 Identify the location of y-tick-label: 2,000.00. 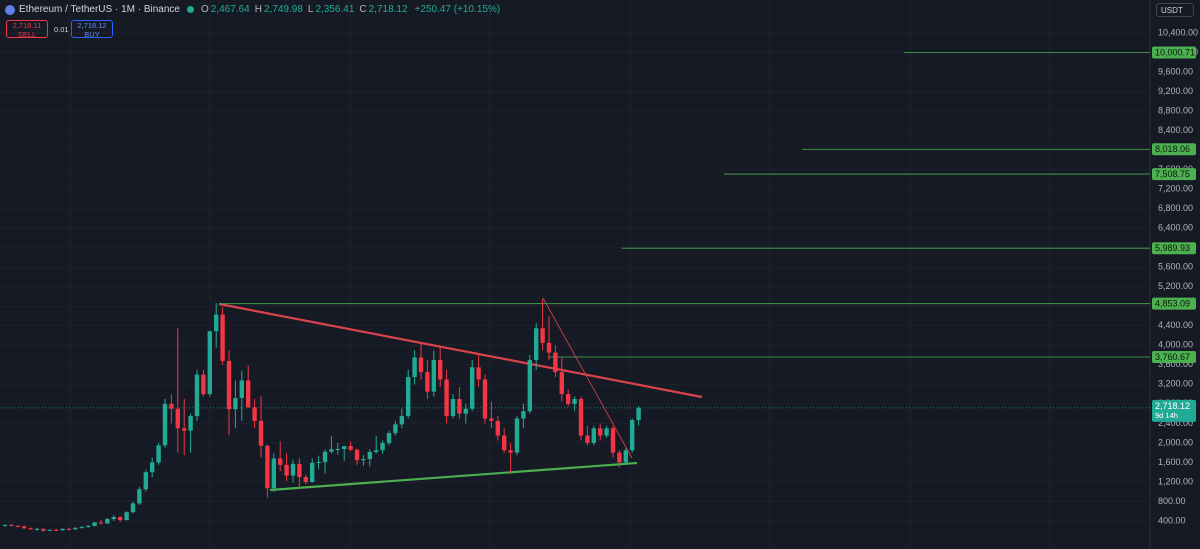
(1175, 442).